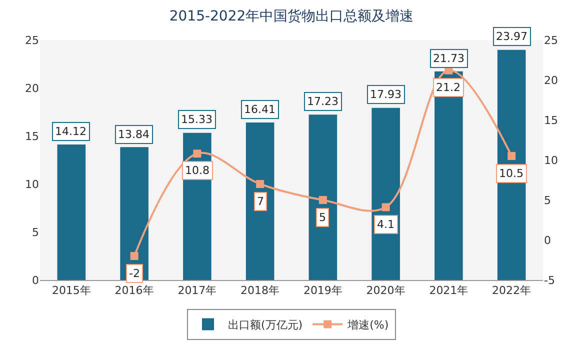 The image size is (583, 352). Describe the element at coordinates (385, 224) in the screenshot. I see `data-label: 4.1` at that location.